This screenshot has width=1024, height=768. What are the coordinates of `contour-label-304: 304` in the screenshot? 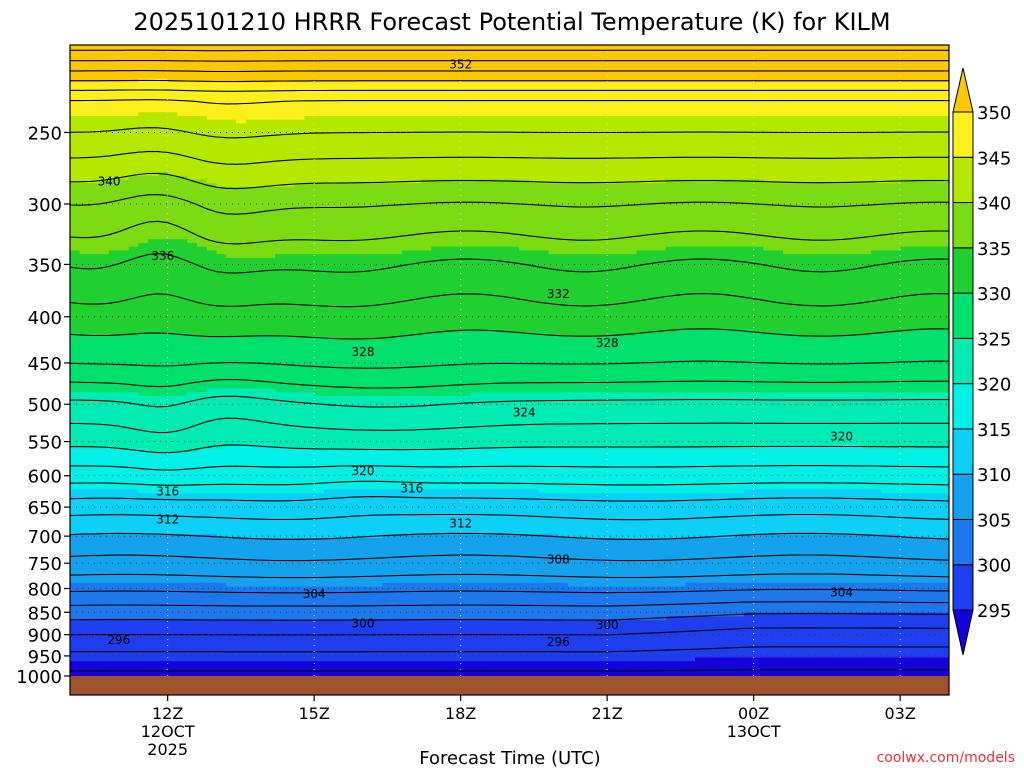 It's located at (314, 594).